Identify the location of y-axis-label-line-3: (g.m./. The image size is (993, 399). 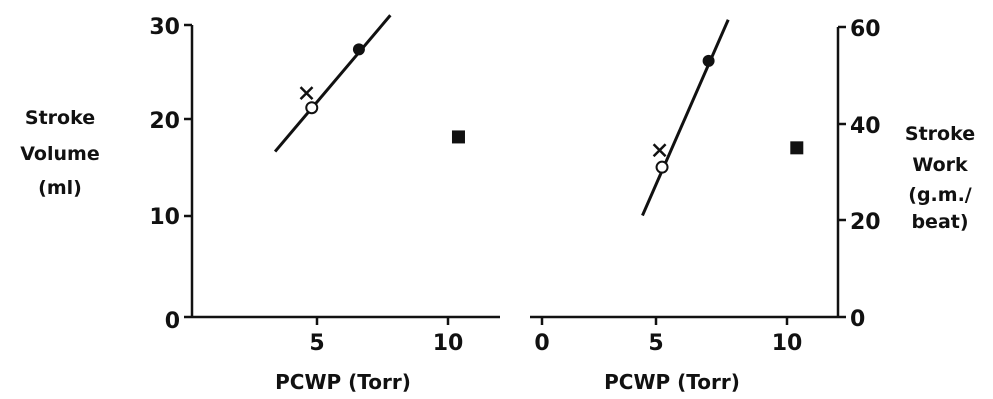
(940, 195).